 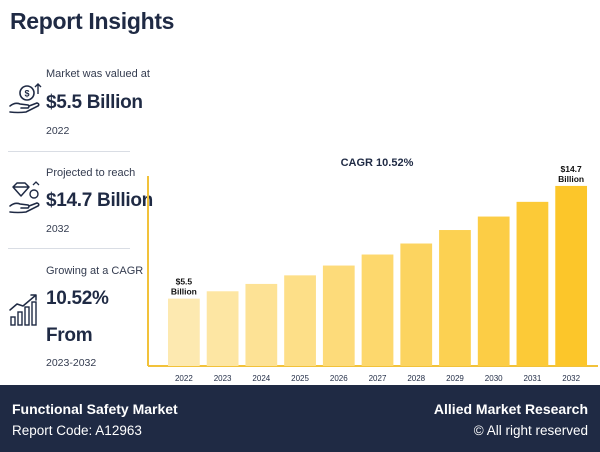 I want to click on bar-2027, so click(x=377, y=310).